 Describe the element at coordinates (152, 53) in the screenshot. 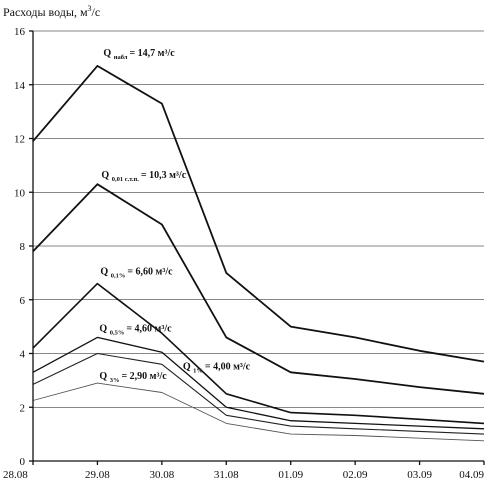

I see `series-label-value: = 14,7 м³/с` at that location.